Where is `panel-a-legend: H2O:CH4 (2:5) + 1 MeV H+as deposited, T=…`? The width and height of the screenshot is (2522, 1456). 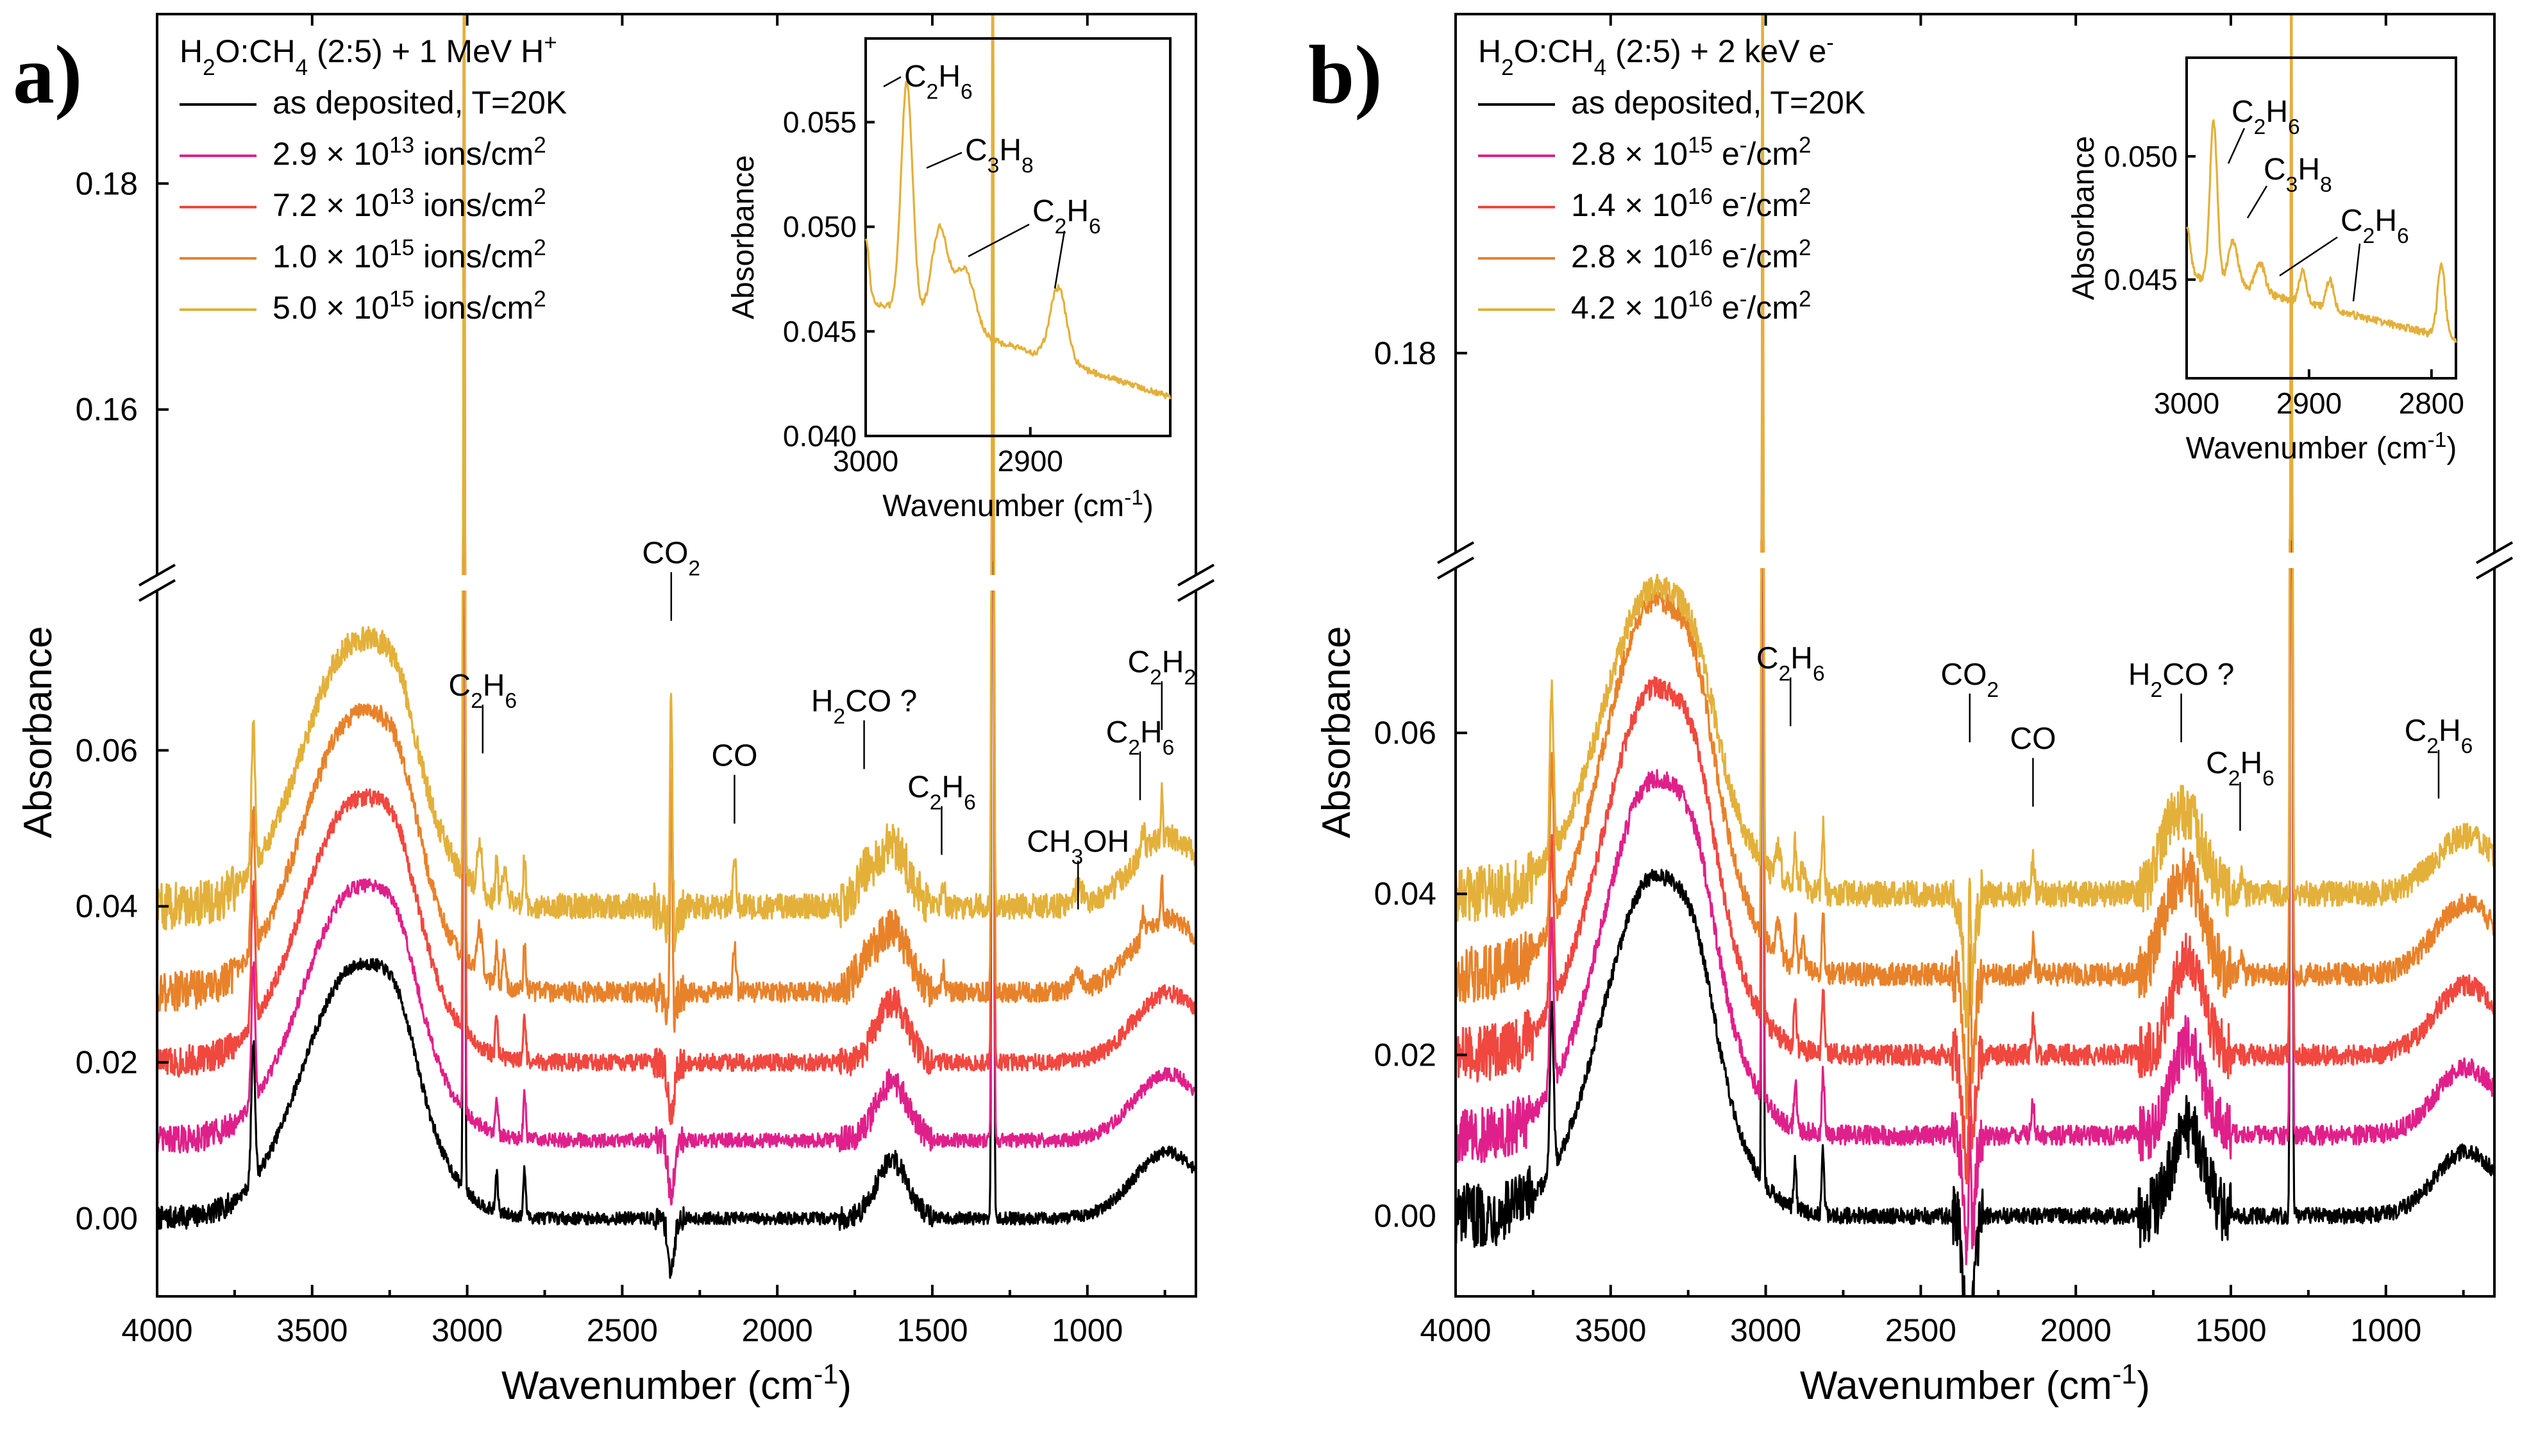
panel-a-legend: H2O:CH4 (2:5) + 1 MeV H+as deposited, T=… is located at coordinates (373, 178).